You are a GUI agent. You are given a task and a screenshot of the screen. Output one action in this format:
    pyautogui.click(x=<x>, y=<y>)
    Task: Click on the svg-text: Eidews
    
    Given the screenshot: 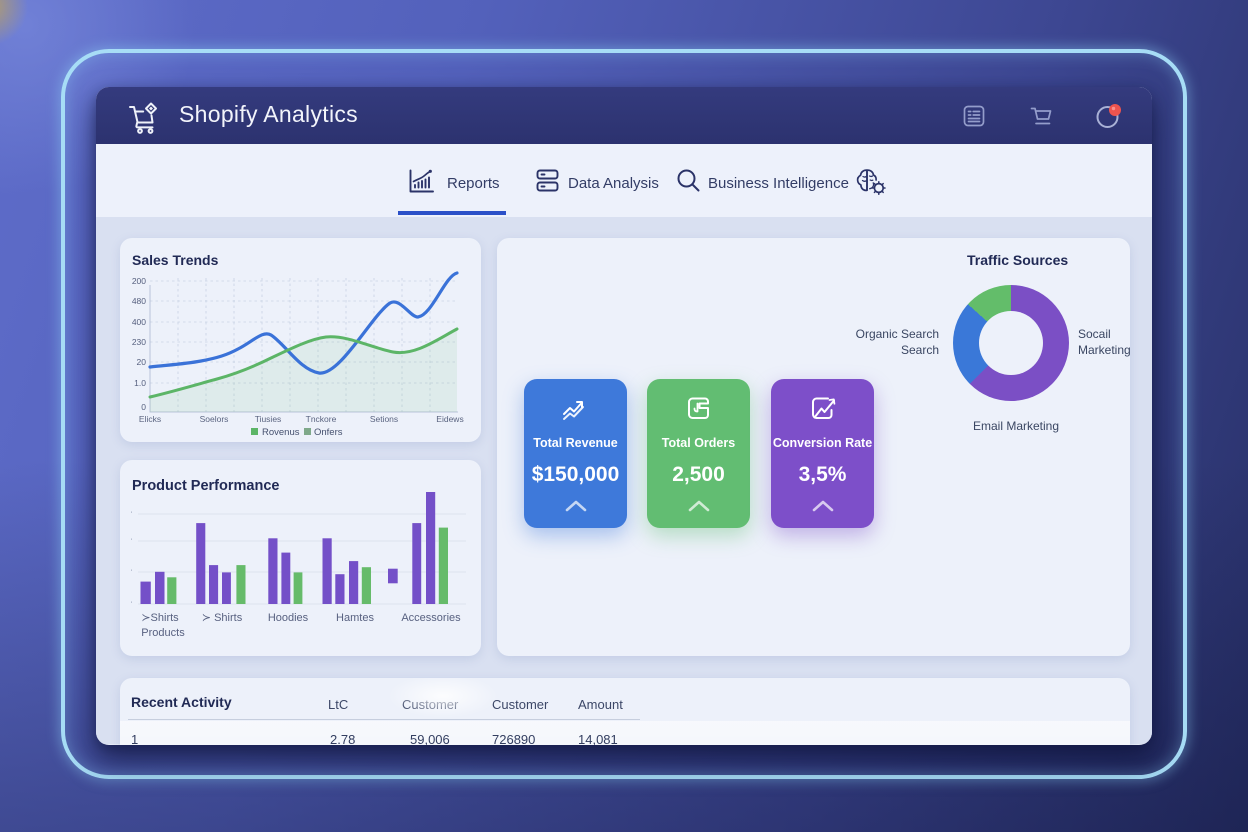 What is the action you would take?
    pyautogui.click(x=449, y=419)
    